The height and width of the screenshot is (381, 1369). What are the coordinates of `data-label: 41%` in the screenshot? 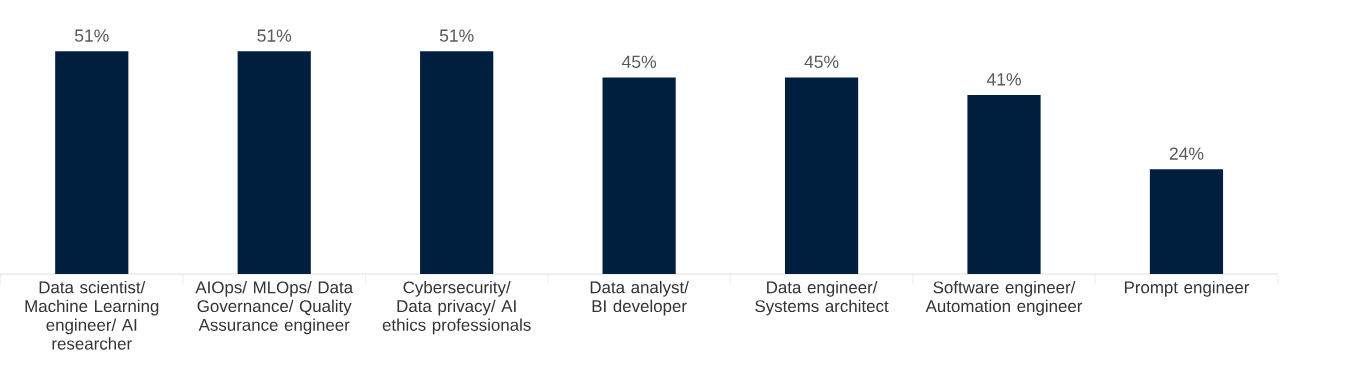 It's located at (1003, 79).